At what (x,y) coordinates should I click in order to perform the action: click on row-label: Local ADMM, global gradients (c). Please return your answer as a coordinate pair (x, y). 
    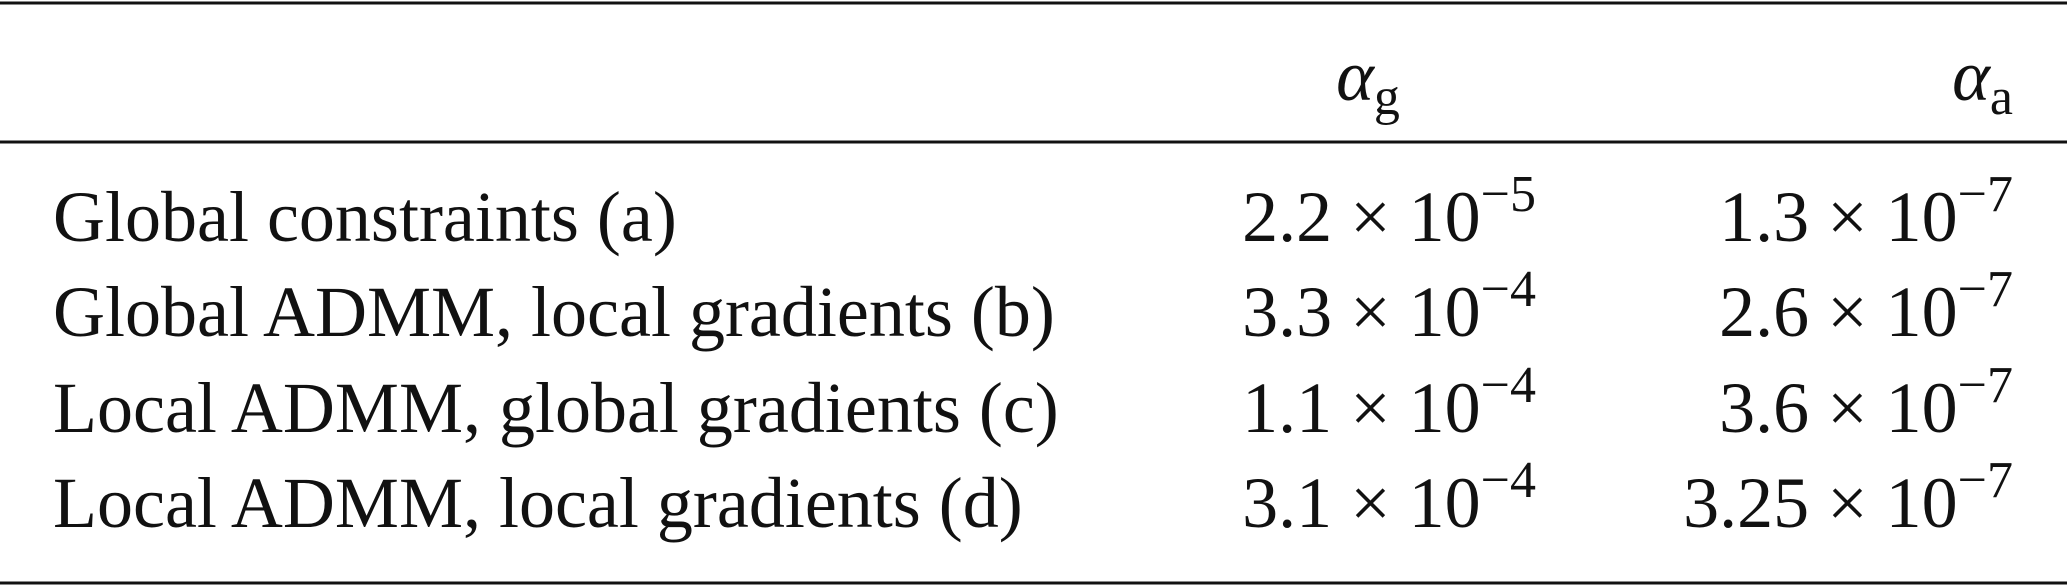
    Looking at the image, I should click on (556, 408).